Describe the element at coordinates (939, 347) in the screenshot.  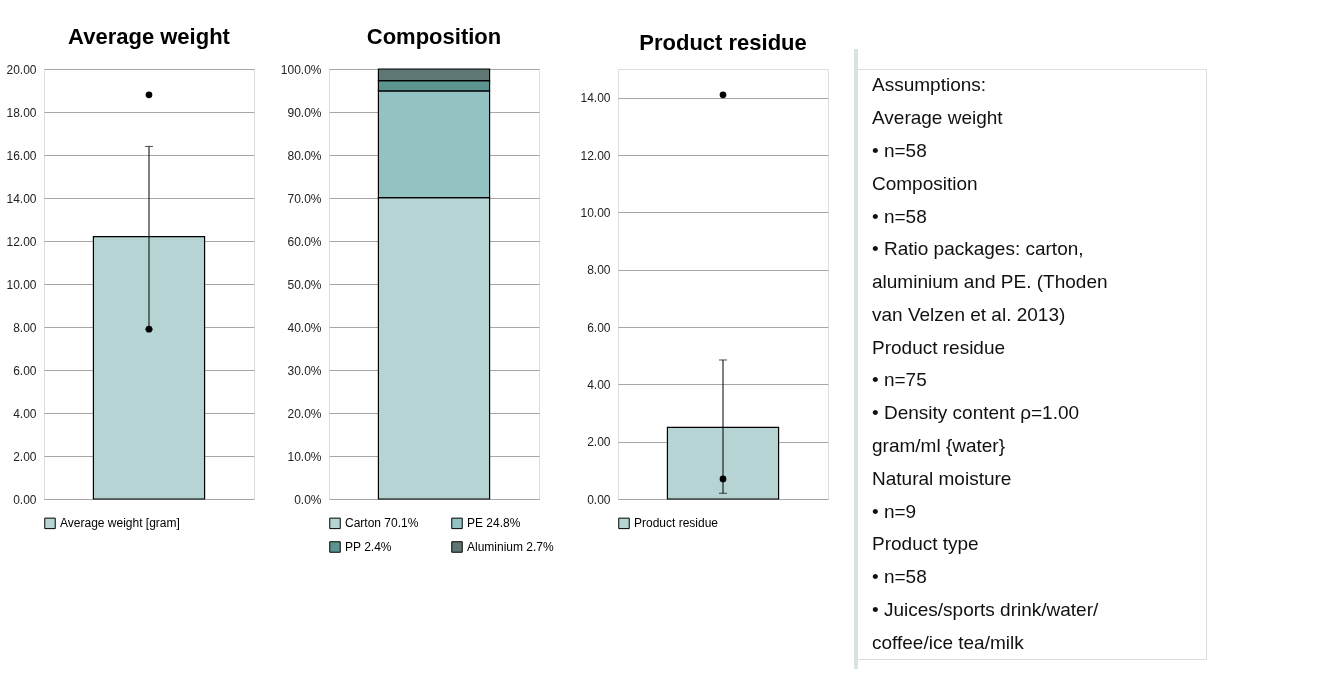
I see `text: Product residue` at that location.